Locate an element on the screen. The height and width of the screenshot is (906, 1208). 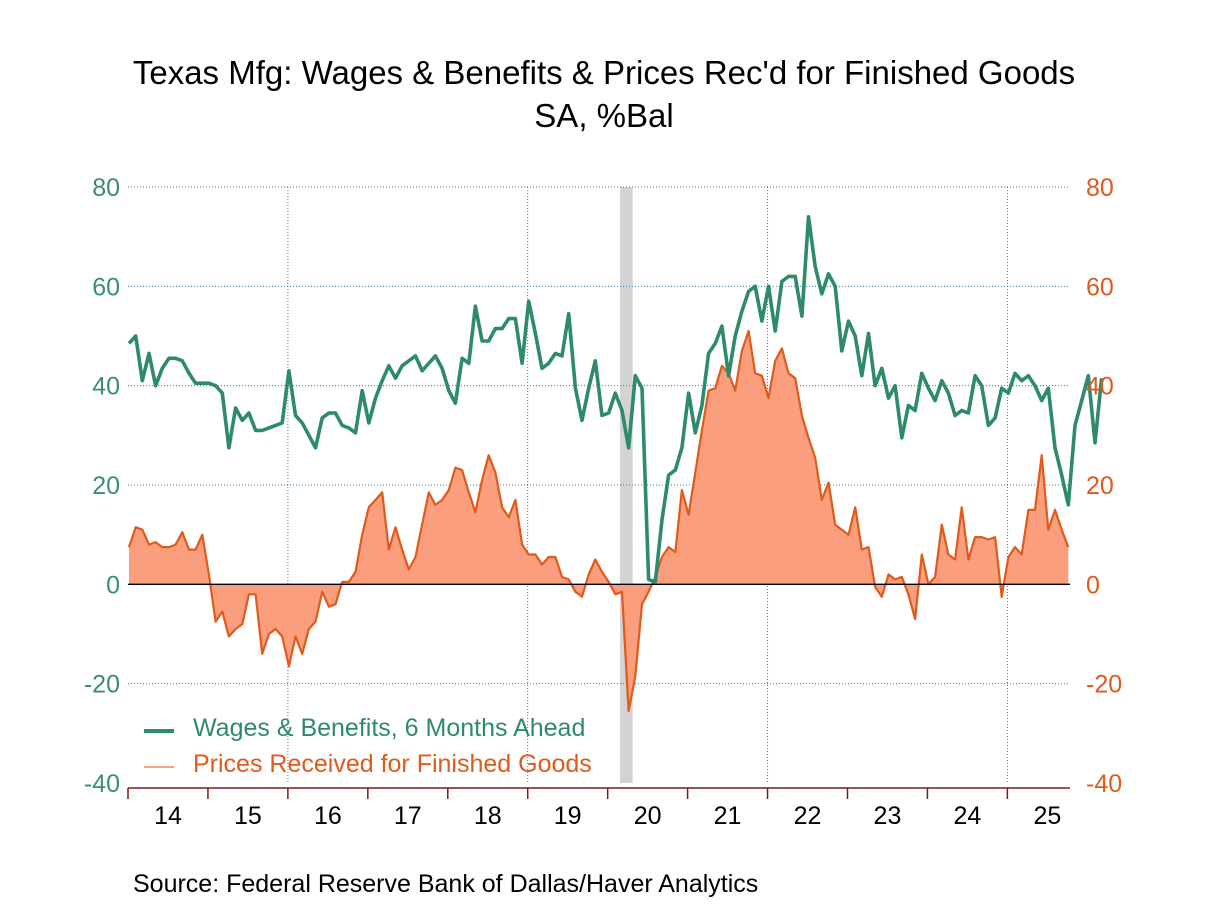
y-tick-label-left: 80 is located at coordinates (106, 188).